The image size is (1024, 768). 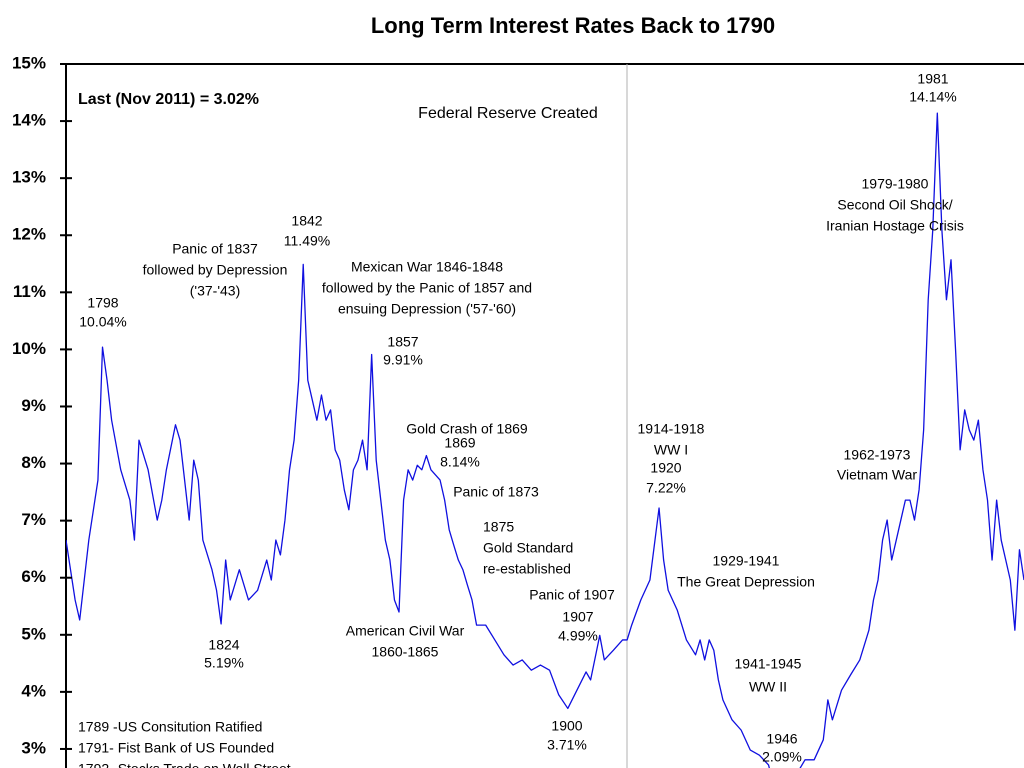 I want to click on annotation: Vietnam War, so click(x=877, y=475).